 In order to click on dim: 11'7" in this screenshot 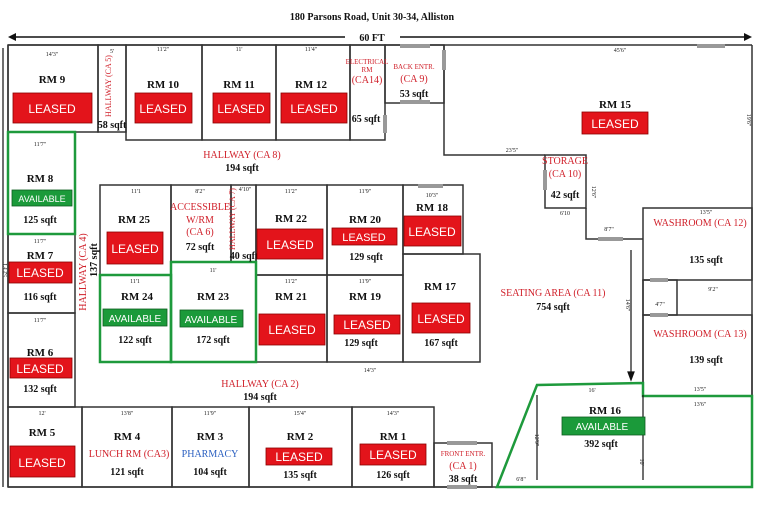, I will do `click(40, 145)`.